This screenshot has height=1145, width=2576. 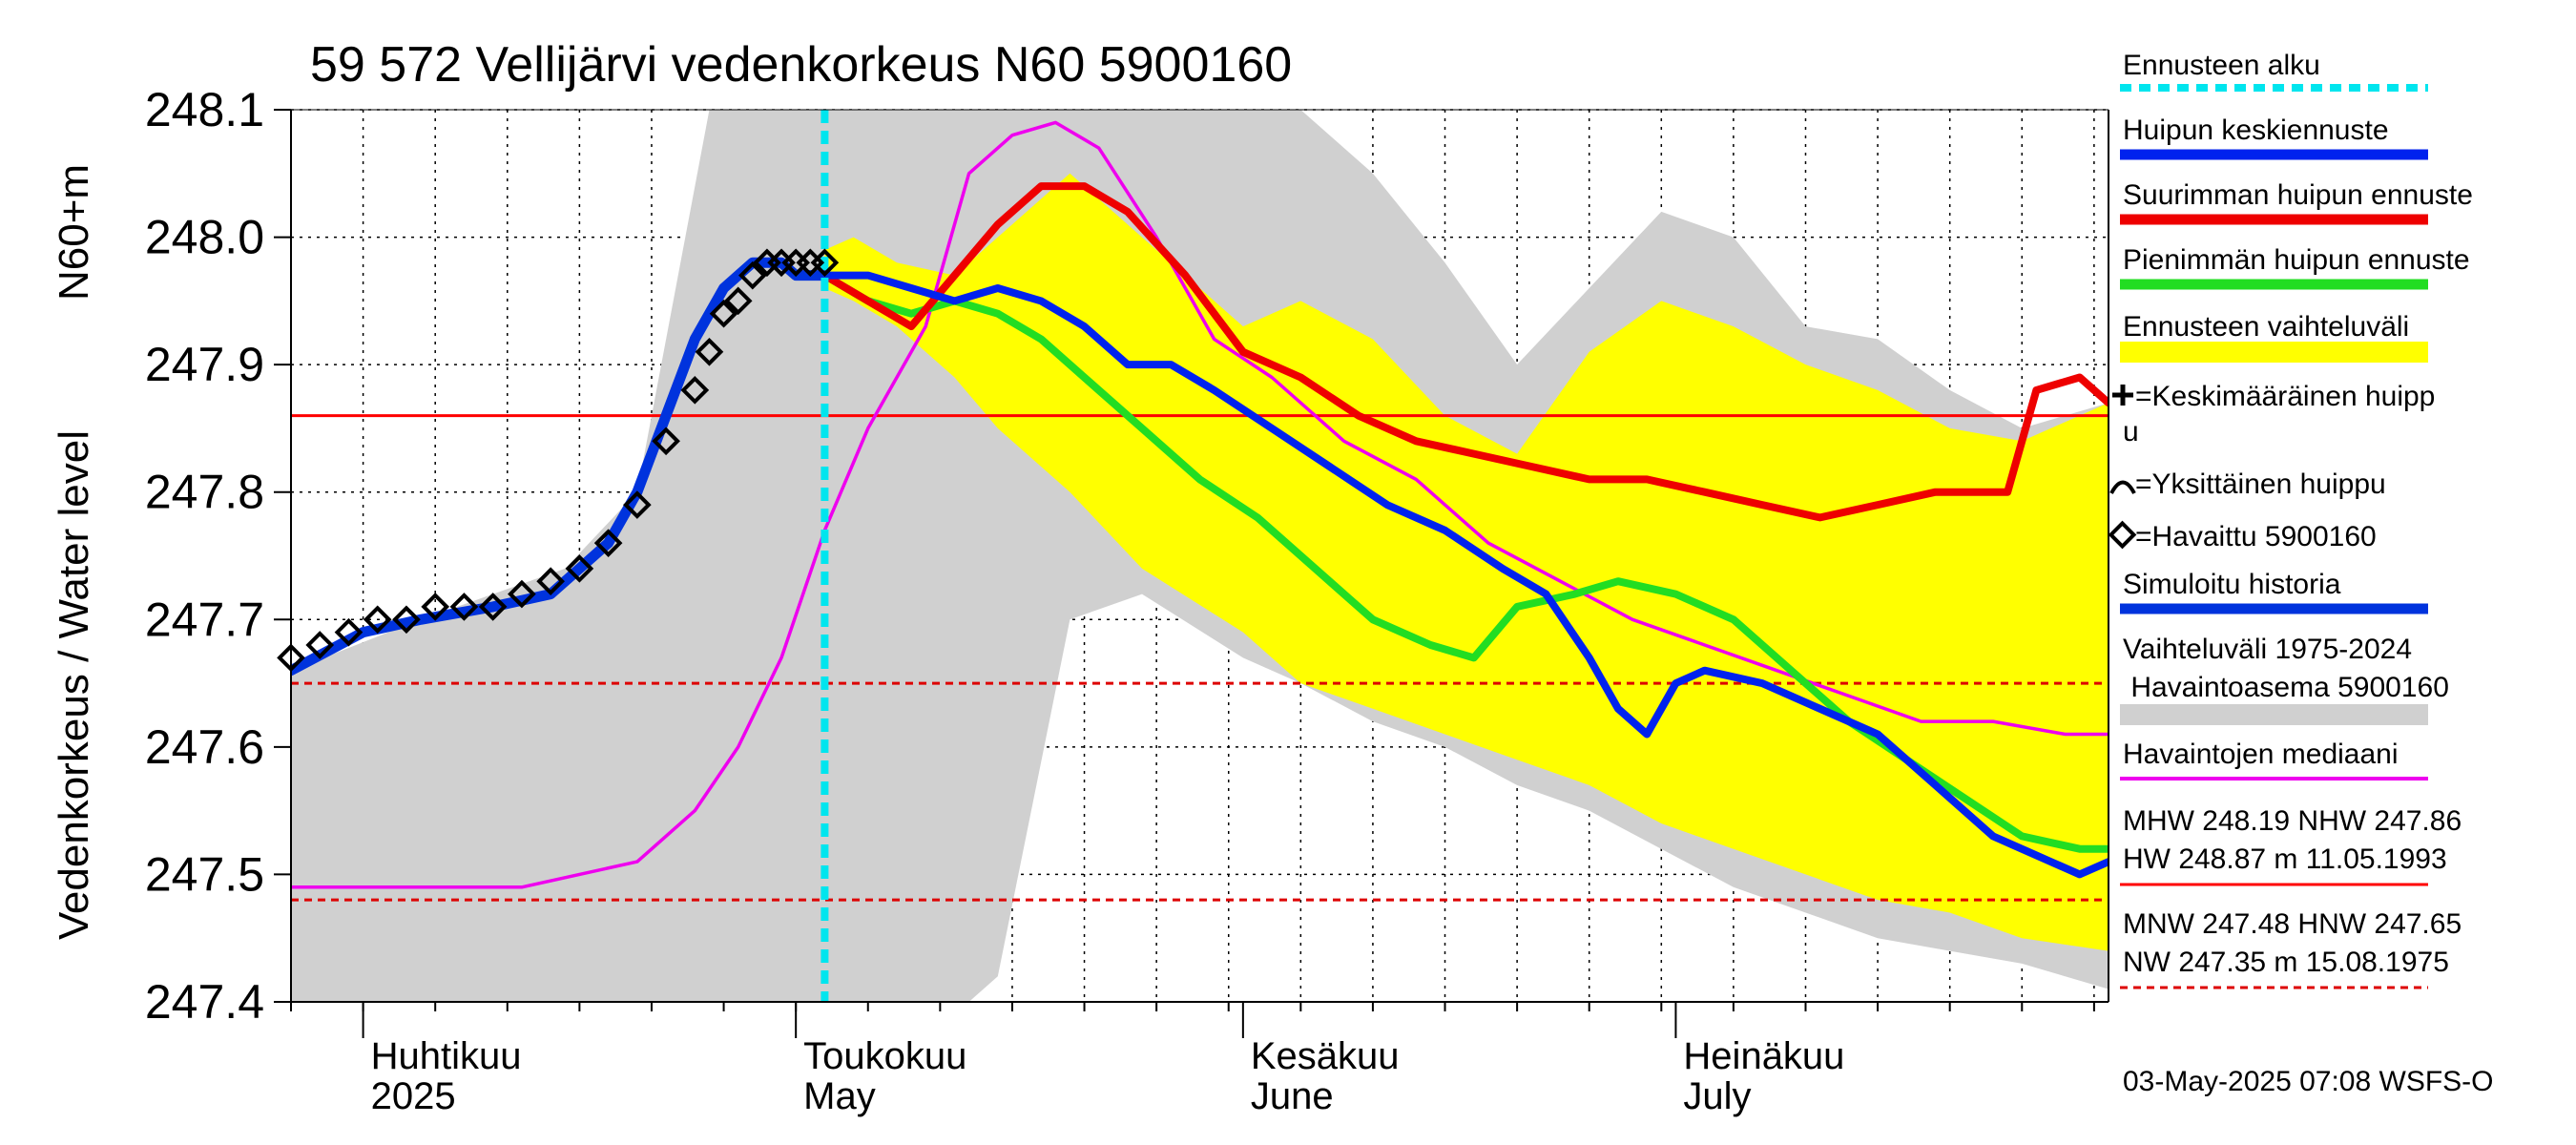 What do you see at coordinates (1465, 352) in the screenshot?
I see `series-line` at bounding box center [1465, 352].